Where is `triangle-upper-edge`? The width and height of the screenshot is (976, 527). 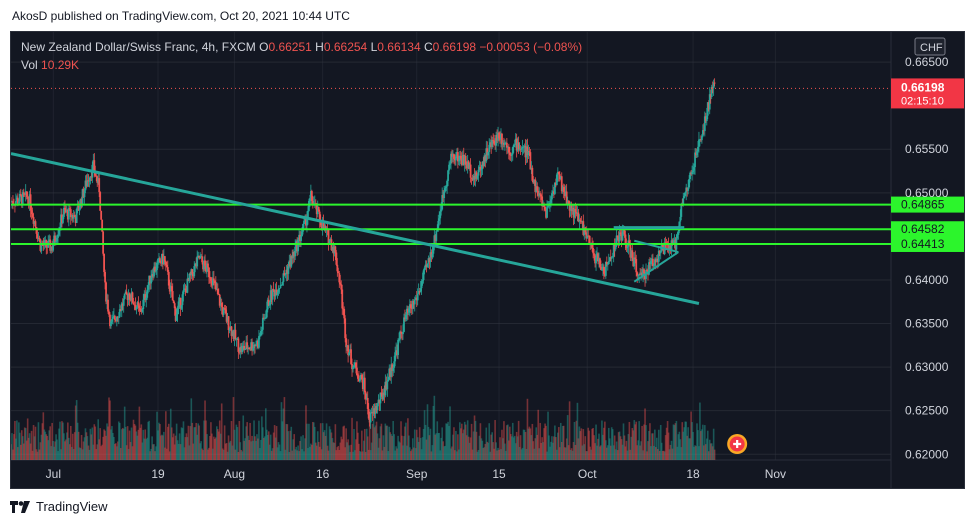 triangle-upper-edge is located at coordinates (656, 246).